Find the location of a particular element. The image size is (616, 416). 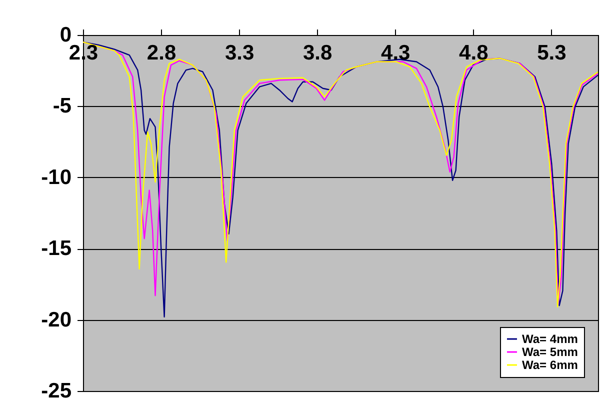

legend-label: Wa= 5mm is located at coordinates (550, 352).